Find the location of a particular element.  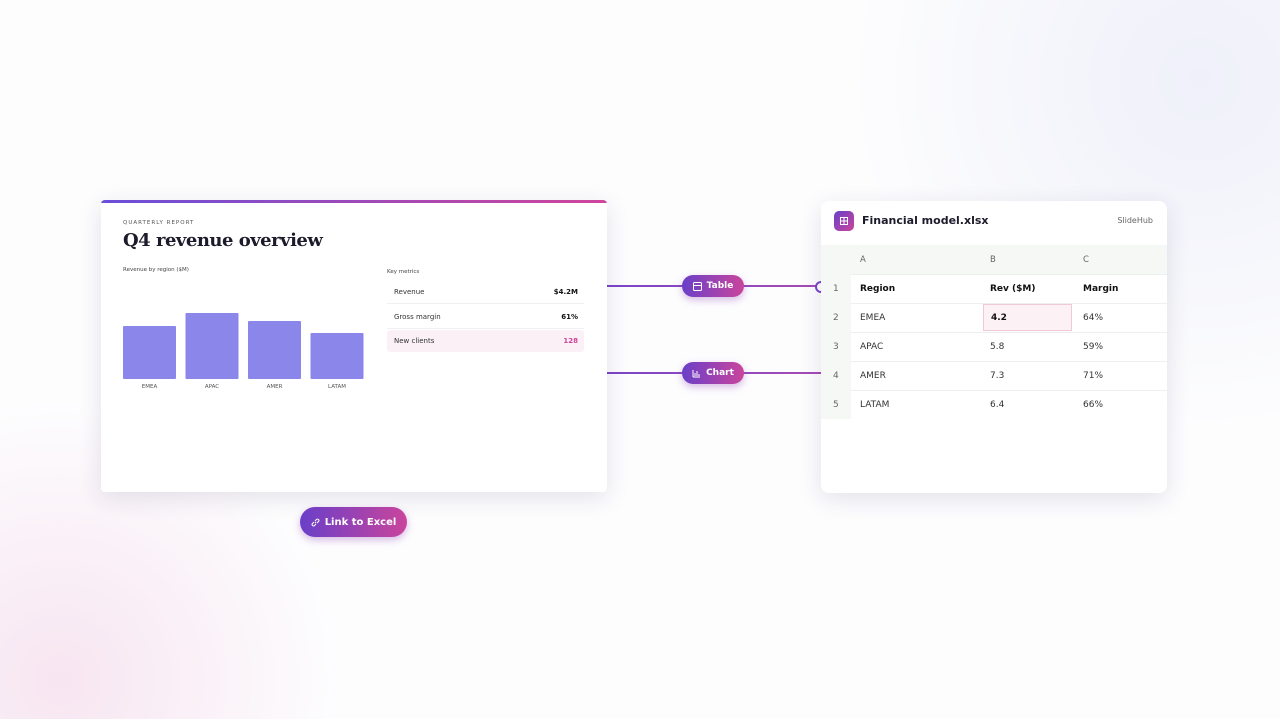

metric-label: Gross margin is located at coordinates (417, 316).